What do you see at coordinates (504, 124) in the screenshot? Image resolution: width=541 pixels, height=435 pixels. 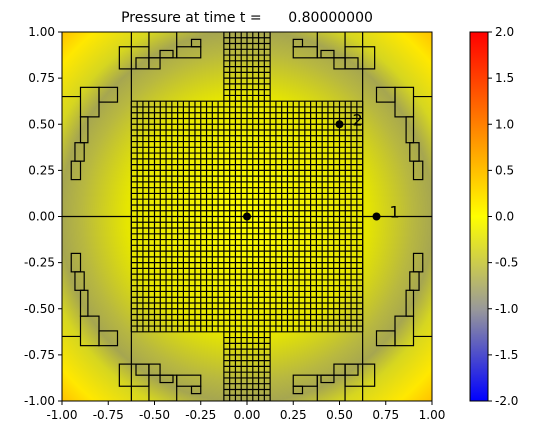 I see `colorbar-tick-label: 1.0` at bounding box center [504, 124].